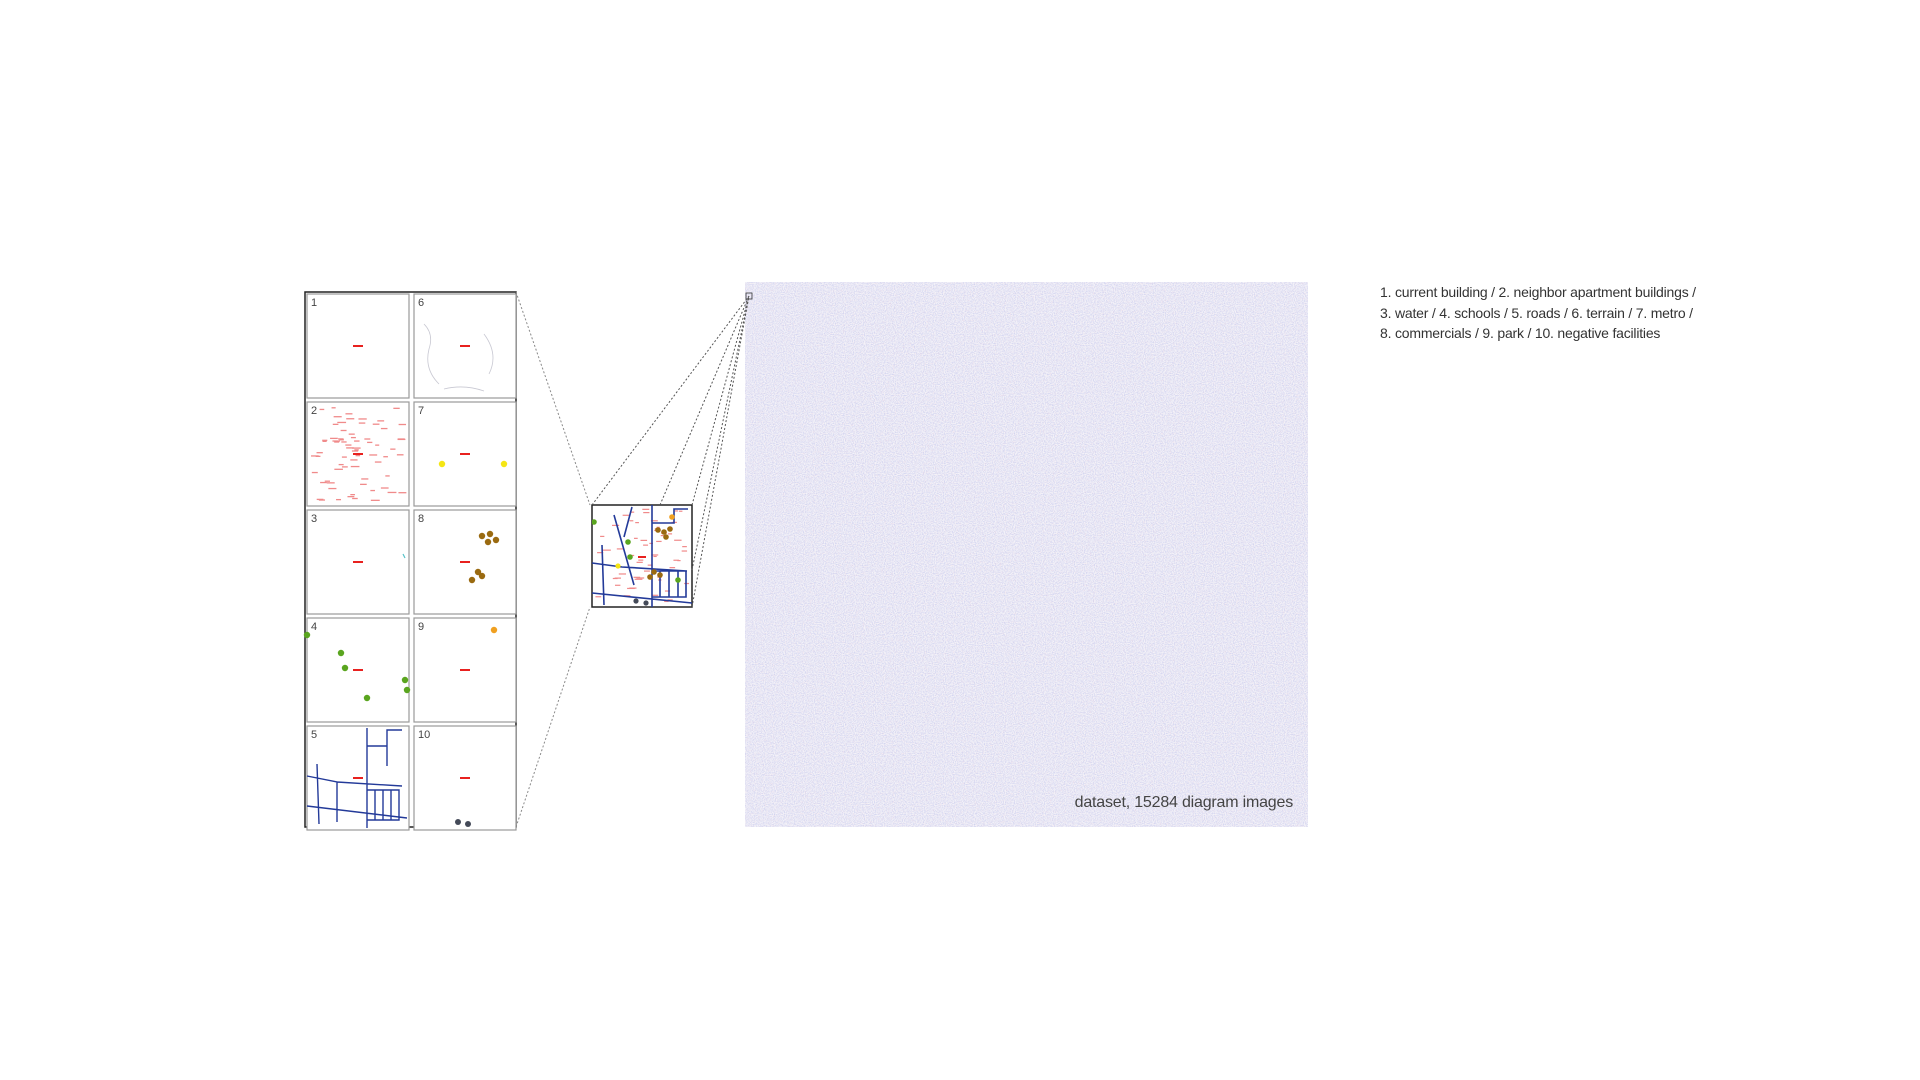 The image size is (1920, 1080). I want to click on composite-minimap, so click(642, 556).